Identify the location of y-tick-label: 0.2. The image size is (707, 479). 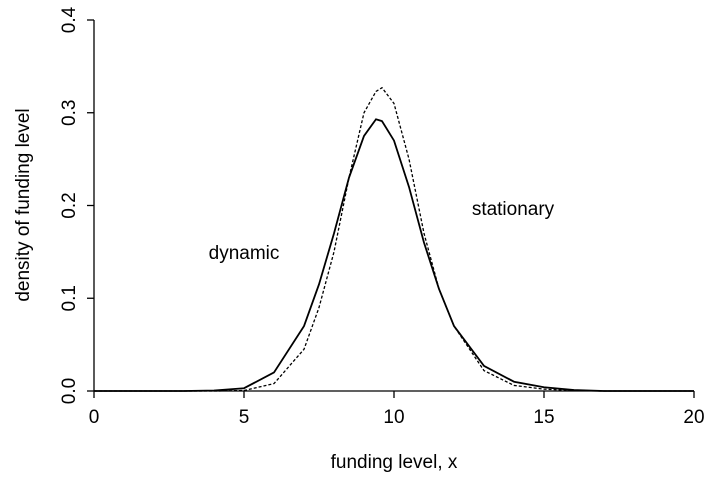
(69, 205).